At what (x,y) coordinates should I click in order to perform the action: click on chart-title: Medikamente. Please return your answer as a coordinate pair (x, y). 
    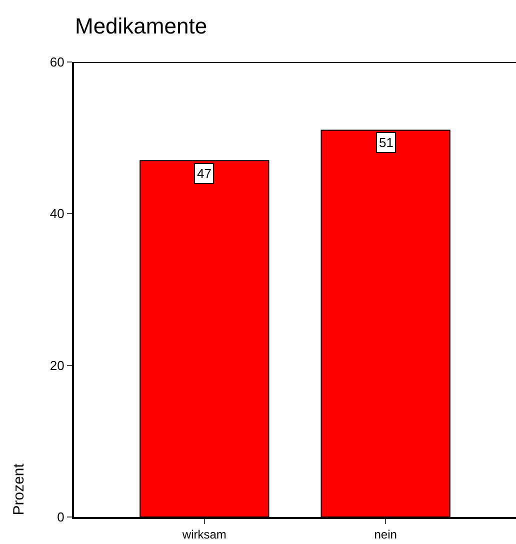
    Looking at the image, I should click on (141, 25).